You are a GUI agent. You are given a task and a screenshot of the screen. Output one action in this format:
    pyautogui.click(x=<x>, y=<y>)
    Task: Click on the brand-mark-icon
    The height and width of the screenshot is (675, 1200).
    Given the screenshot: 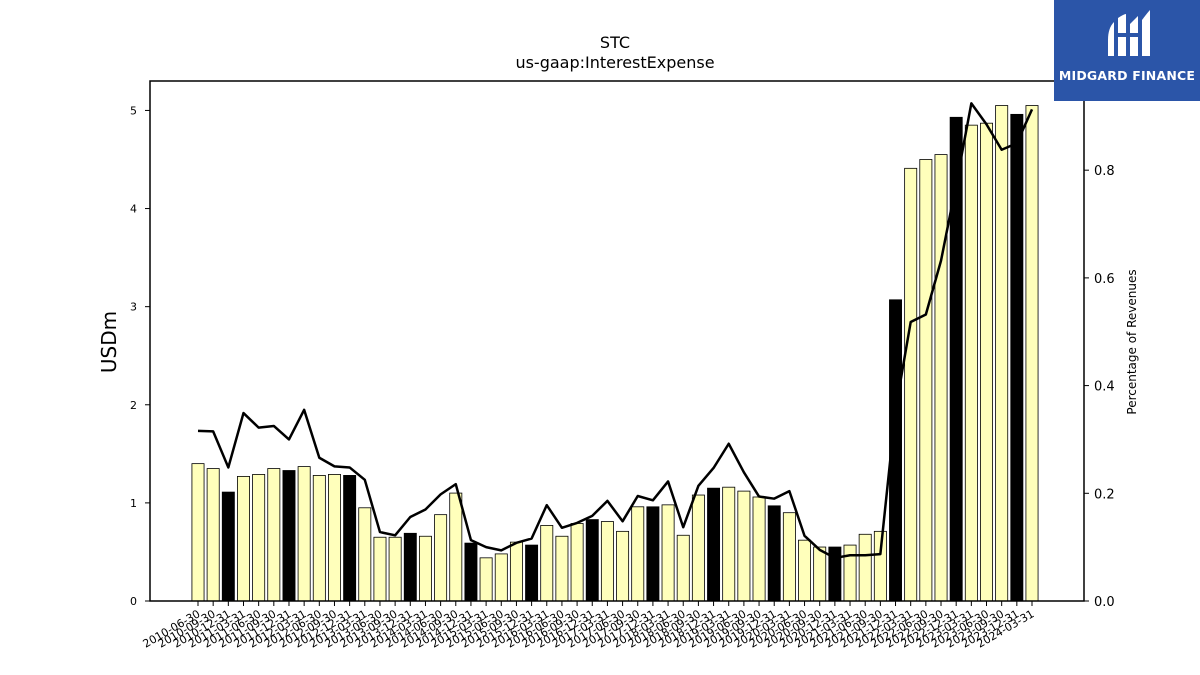 What is the action you would take?
    pyautogui.click(x=1129, y=33)
    